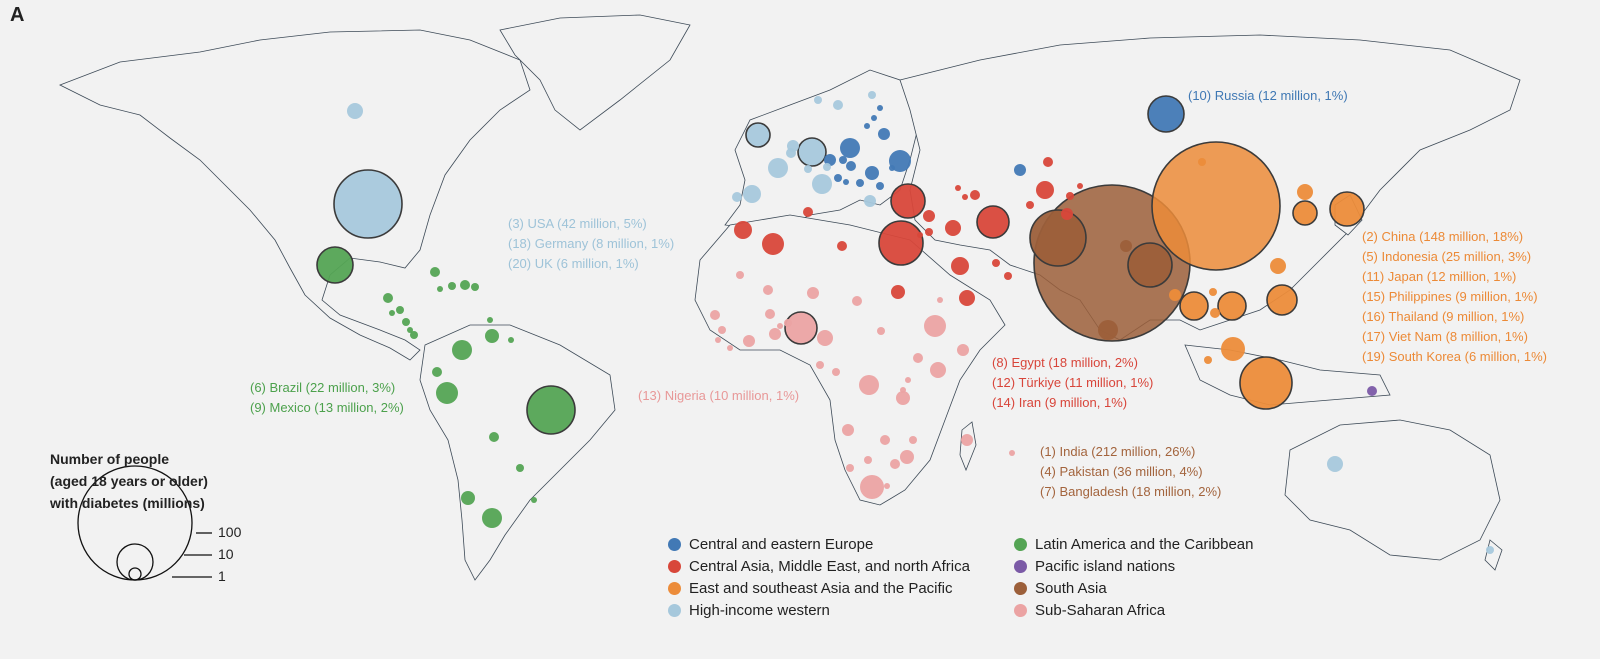 This screenshot has height=659, width=1600. Describe the element at coordinates (842, 246) in the screenshot. I see `bubble-libya` at that location.